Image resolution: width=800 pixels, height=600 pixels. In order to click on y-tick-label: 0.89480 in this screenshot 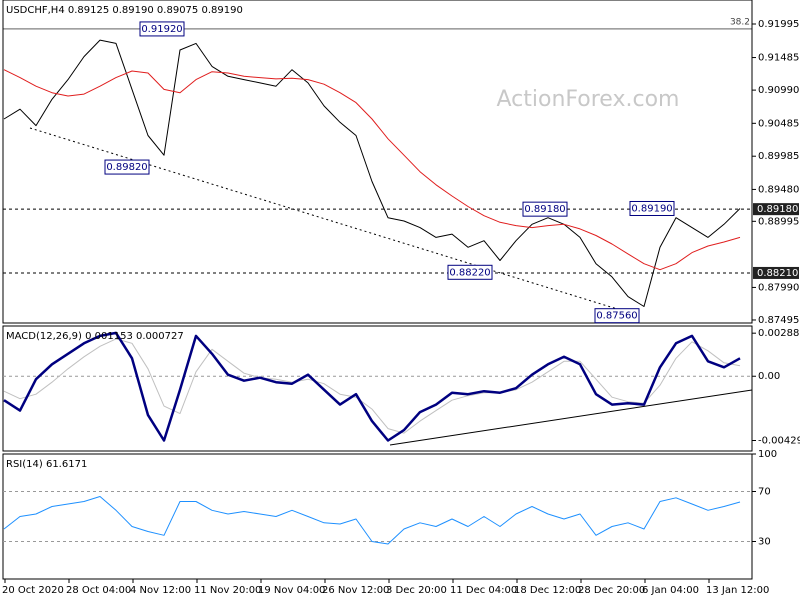, I will do `click(778, 189)`.